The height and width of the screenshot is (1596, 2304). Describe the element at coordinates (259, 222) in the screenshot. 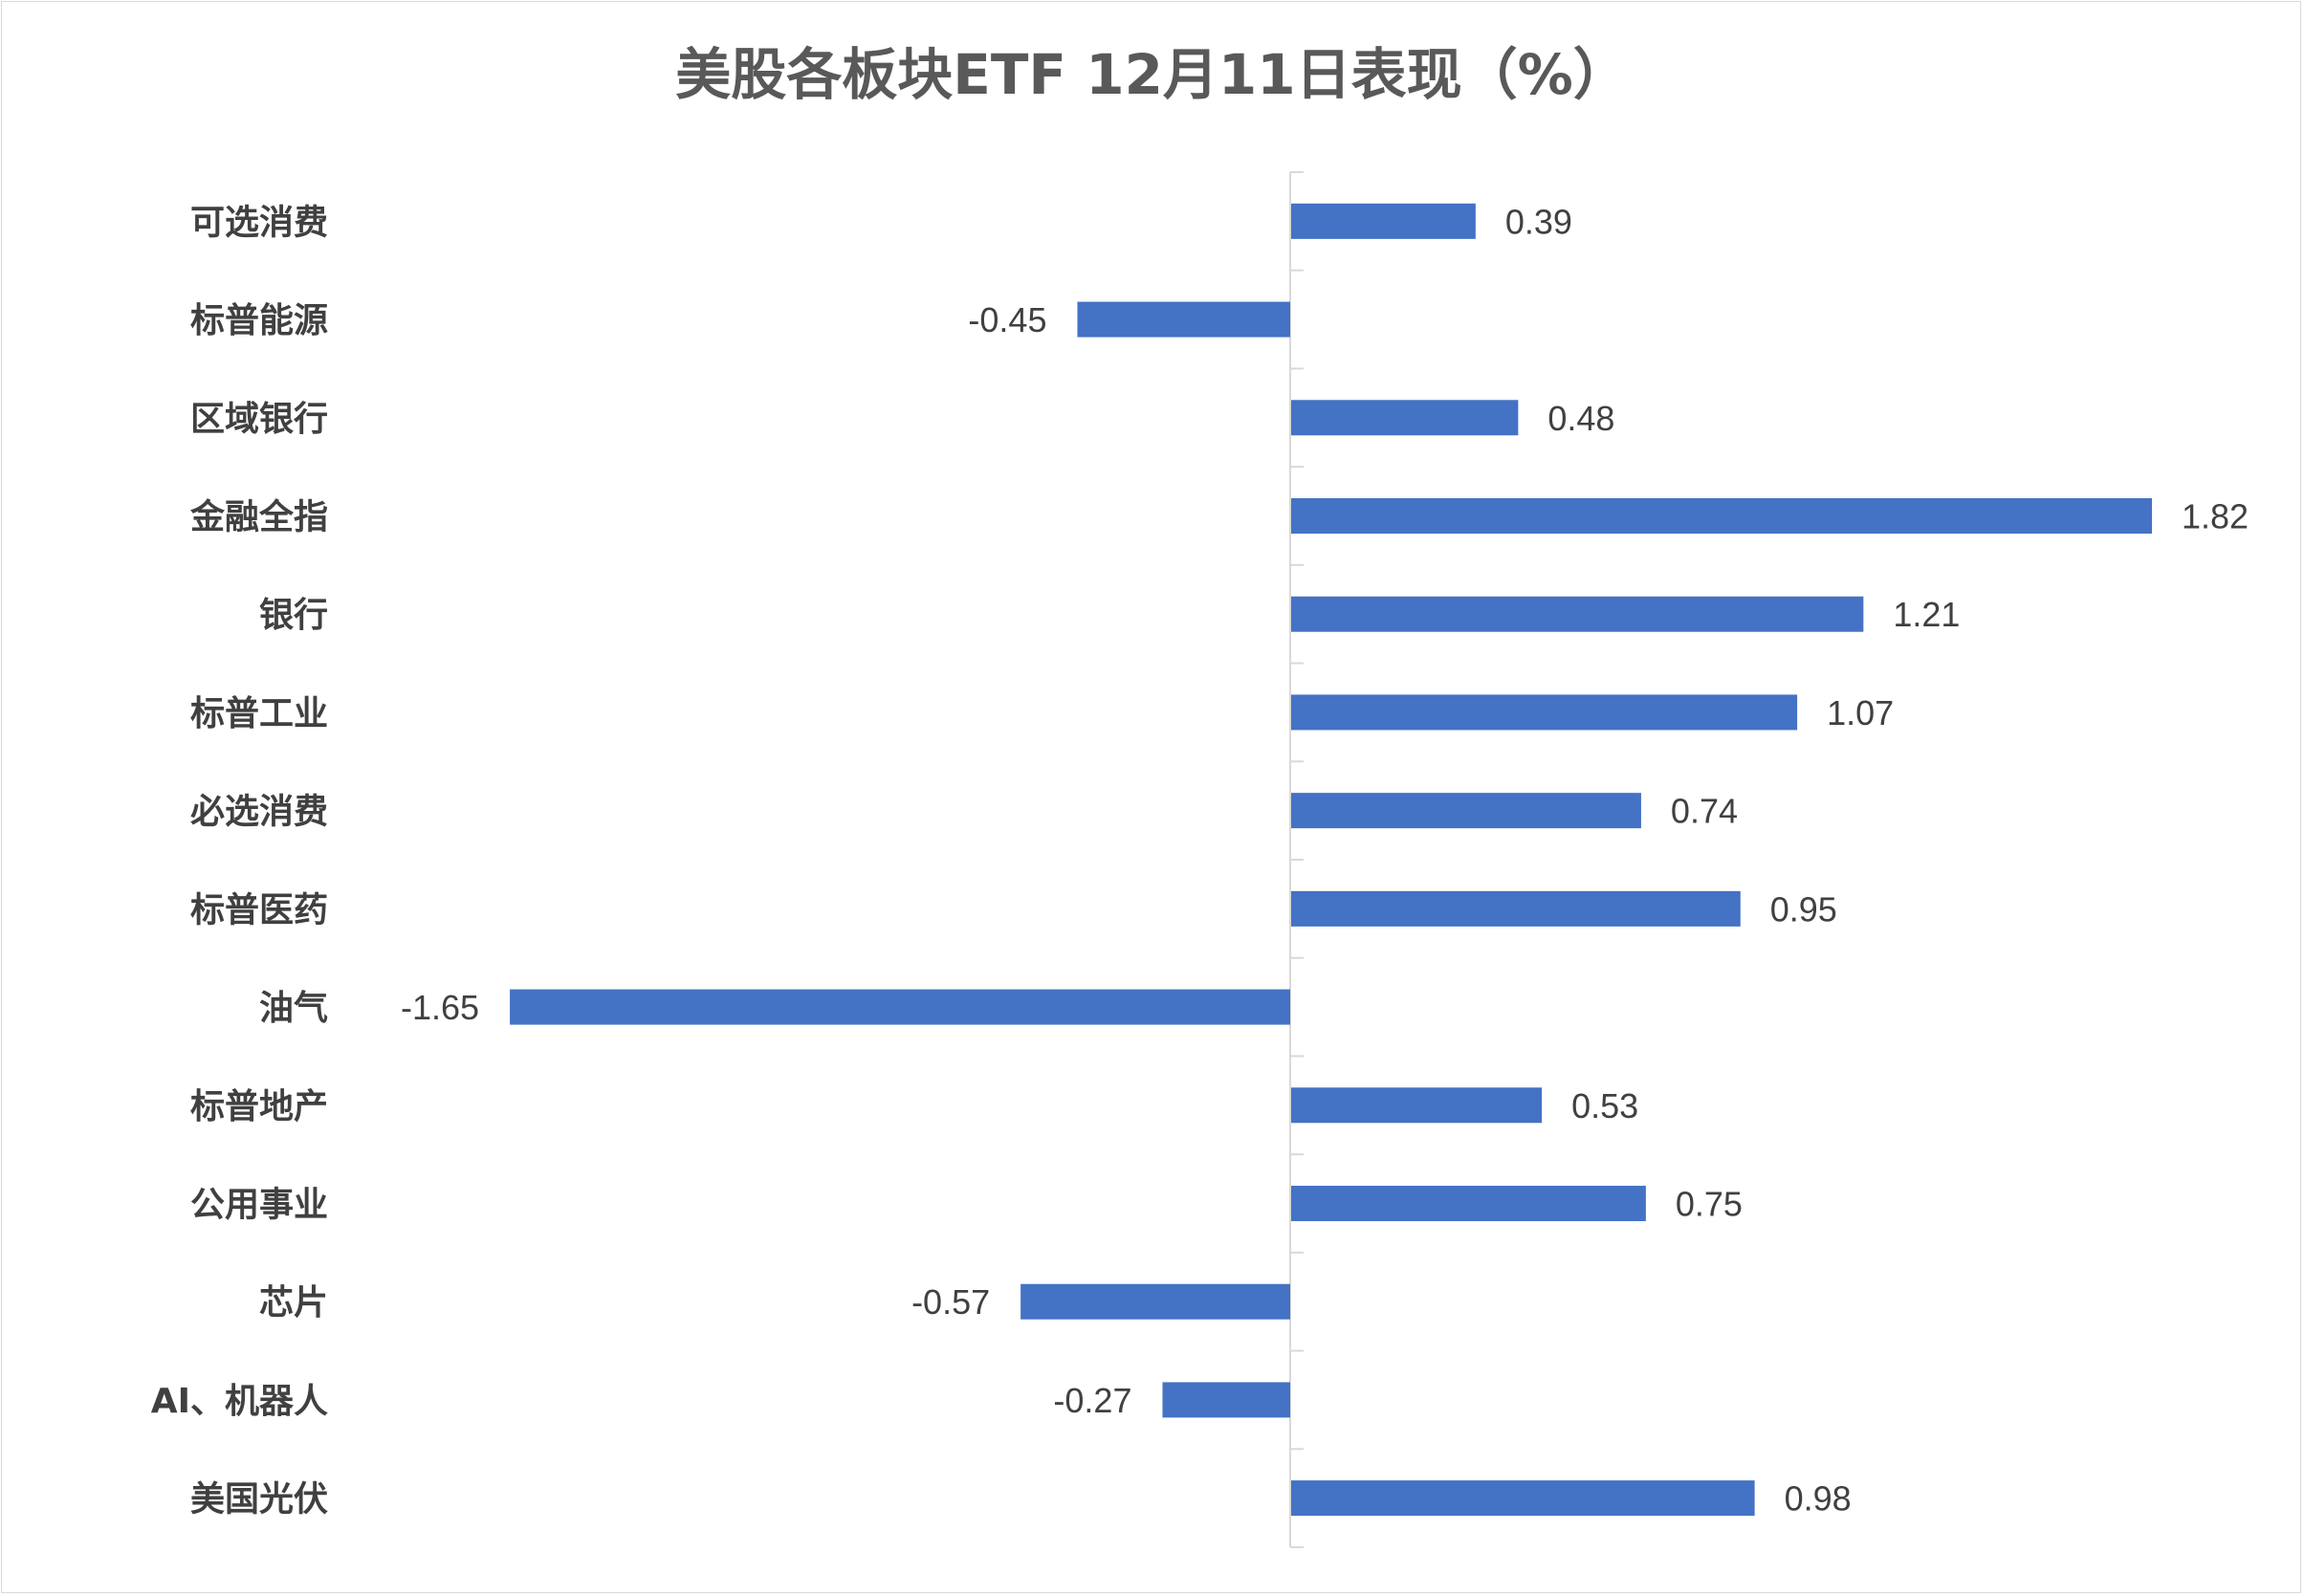

I see `category-label: 可选消费` at that location.